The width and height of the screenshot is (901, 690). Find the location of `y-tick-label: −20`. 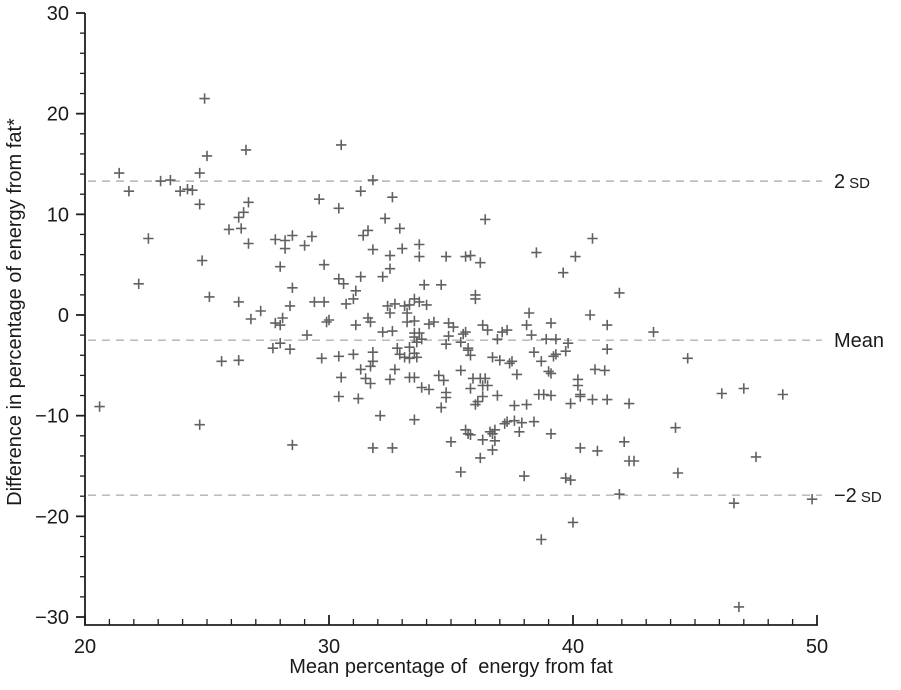

y-tick-label: −20 is located at coordinates (52, 517).